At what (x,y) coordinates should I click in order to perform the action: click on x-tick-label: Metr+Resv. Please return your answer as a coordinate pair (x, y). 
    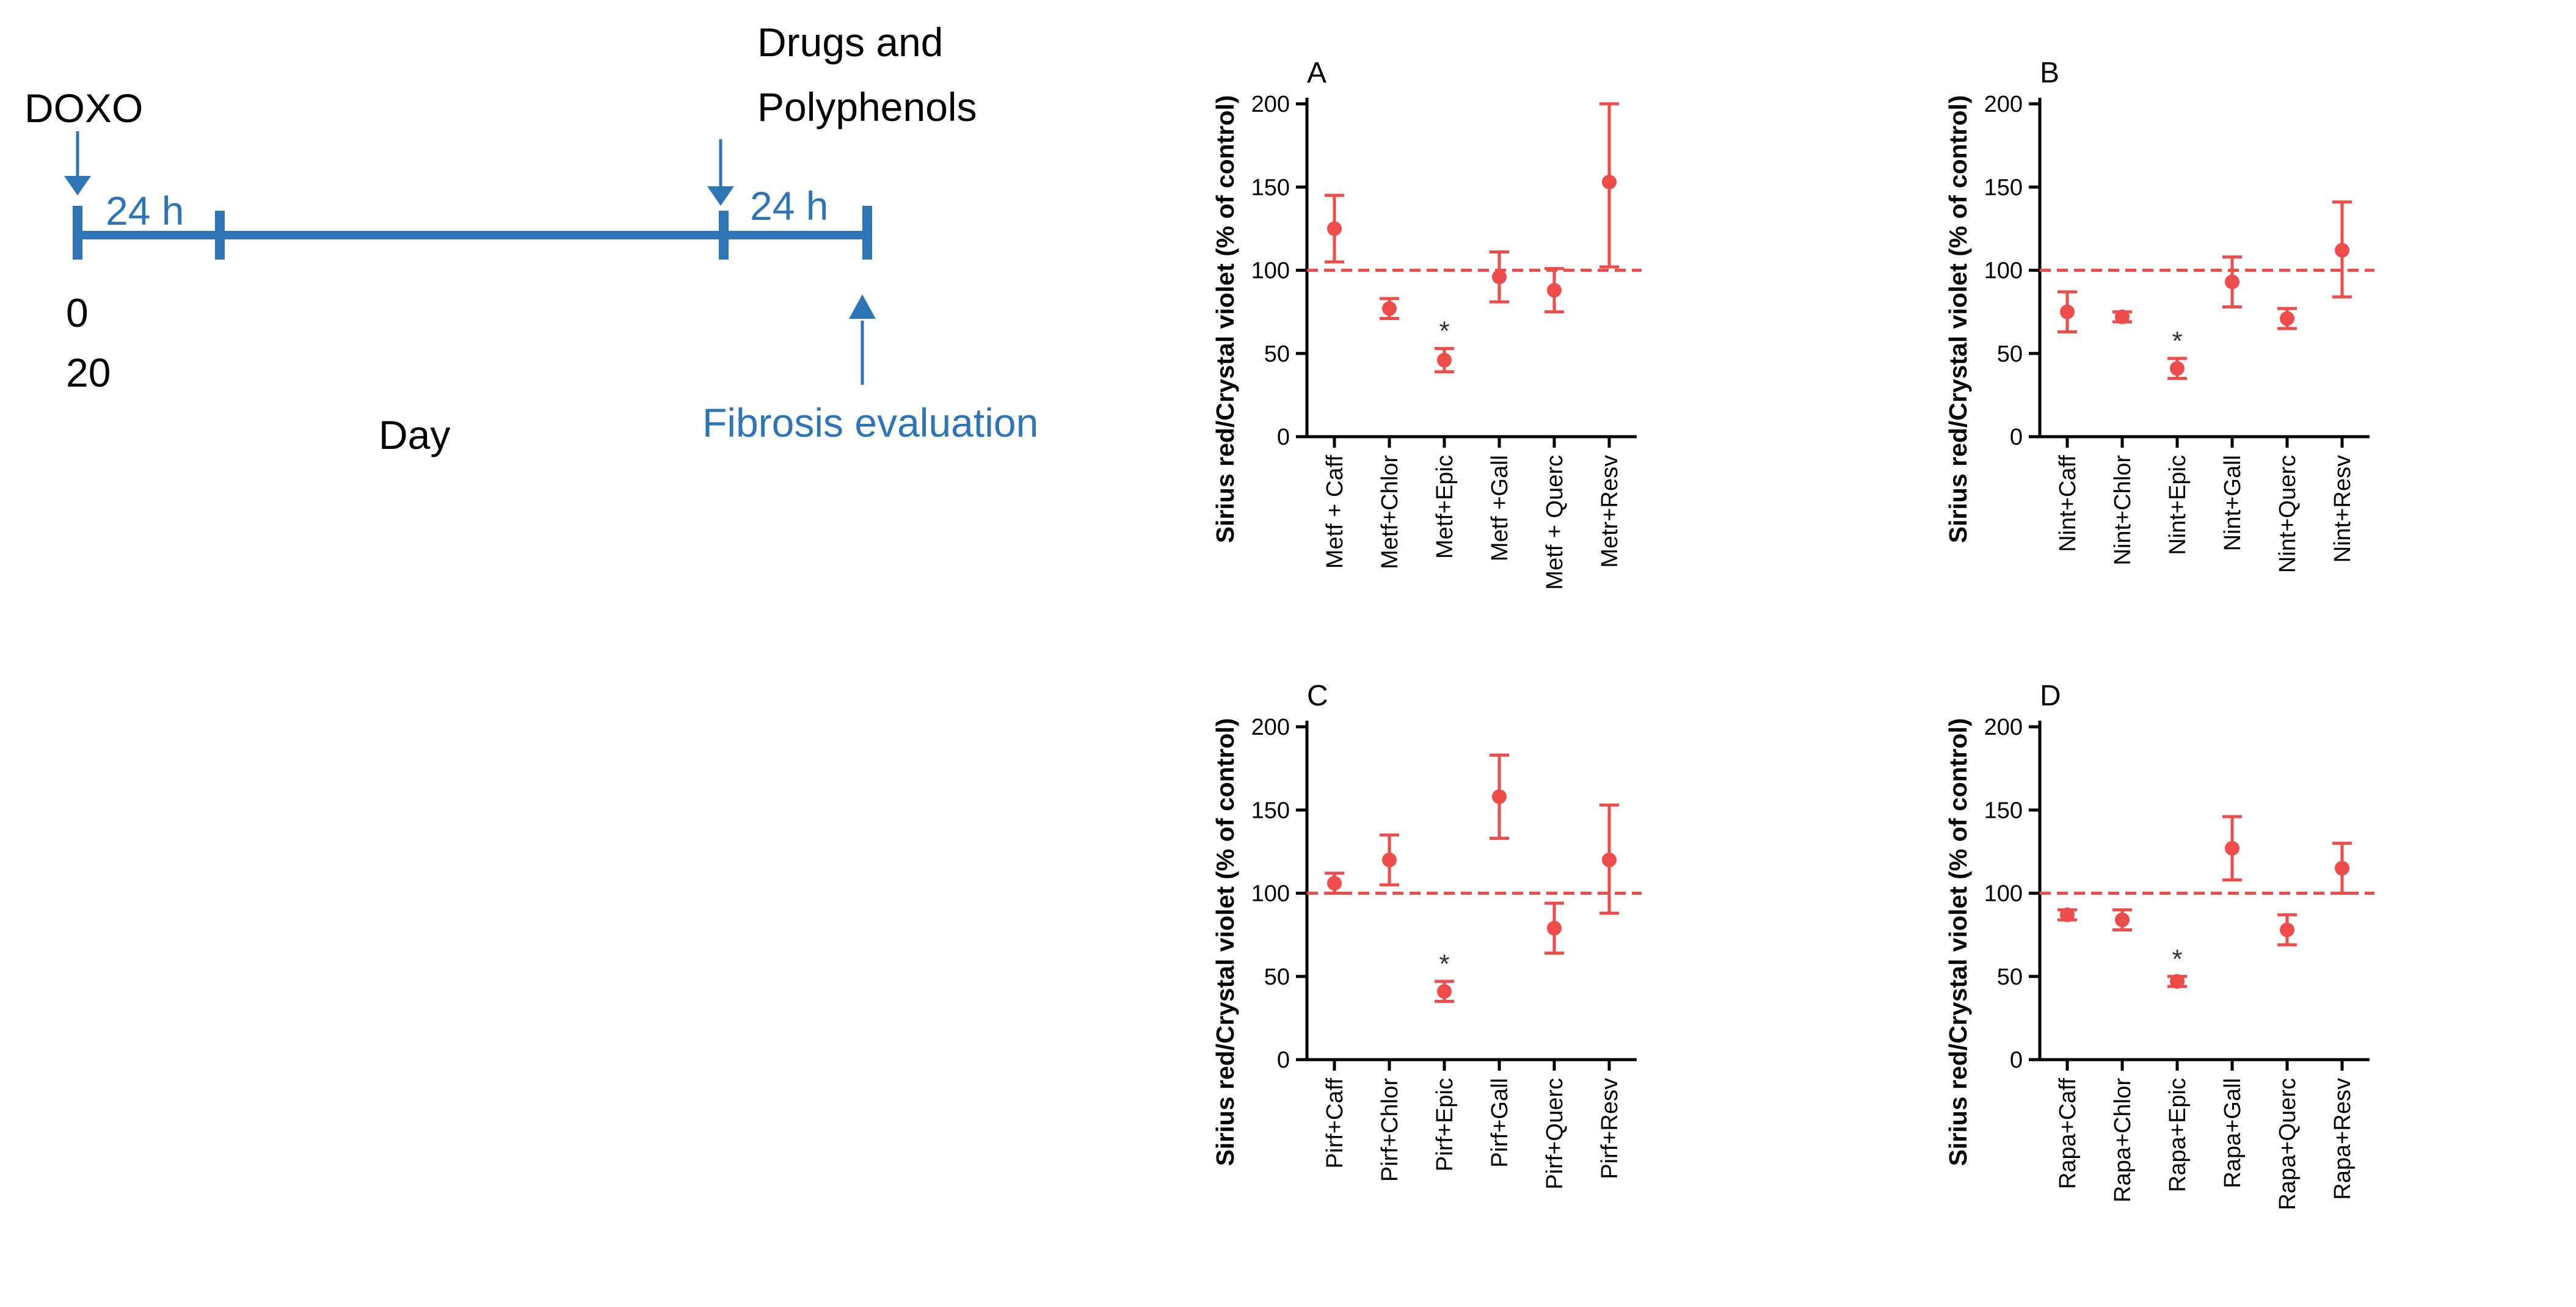
    Looking at the image, I should click on (1610, 511).